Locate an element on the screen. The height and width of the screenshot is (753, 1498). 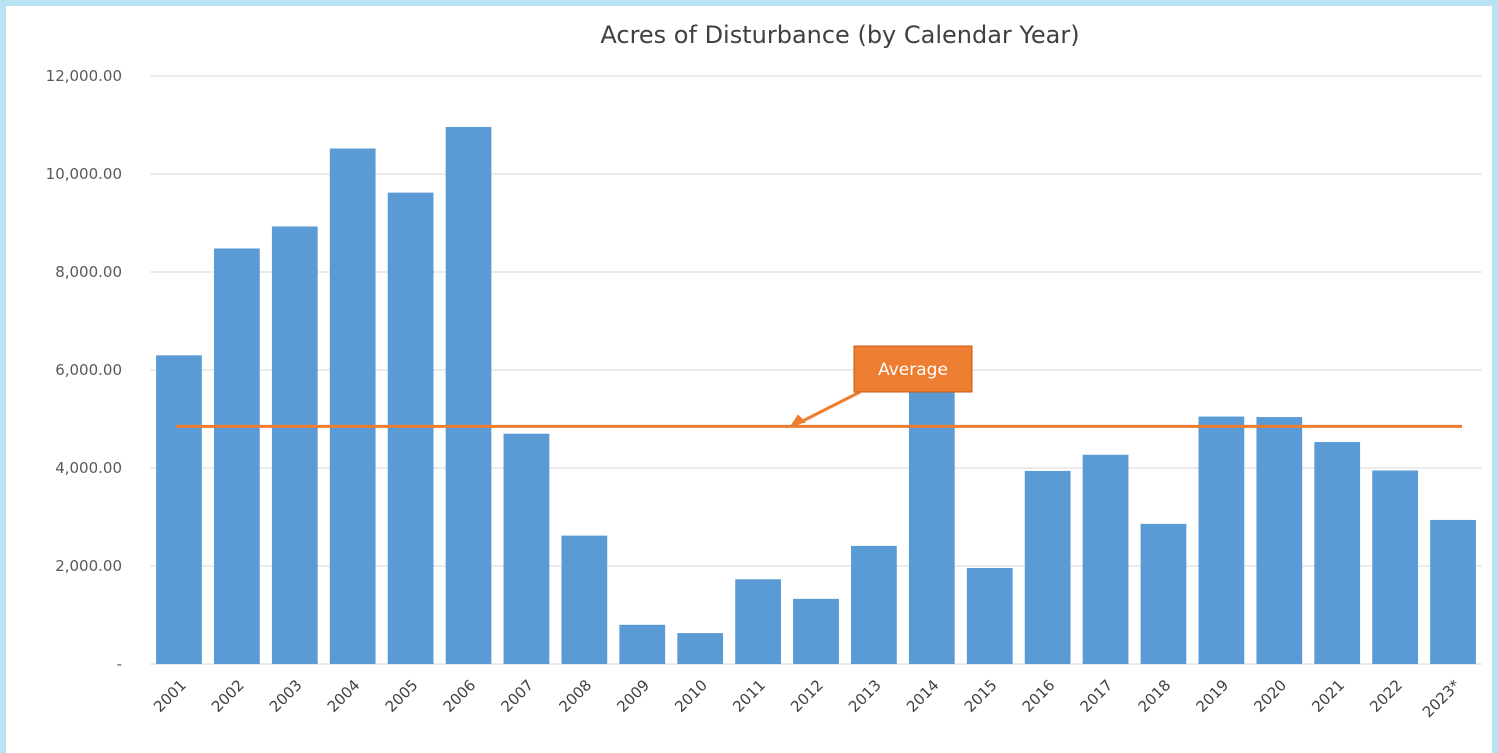
bar-2023* is located at coordinates (1453, 591).